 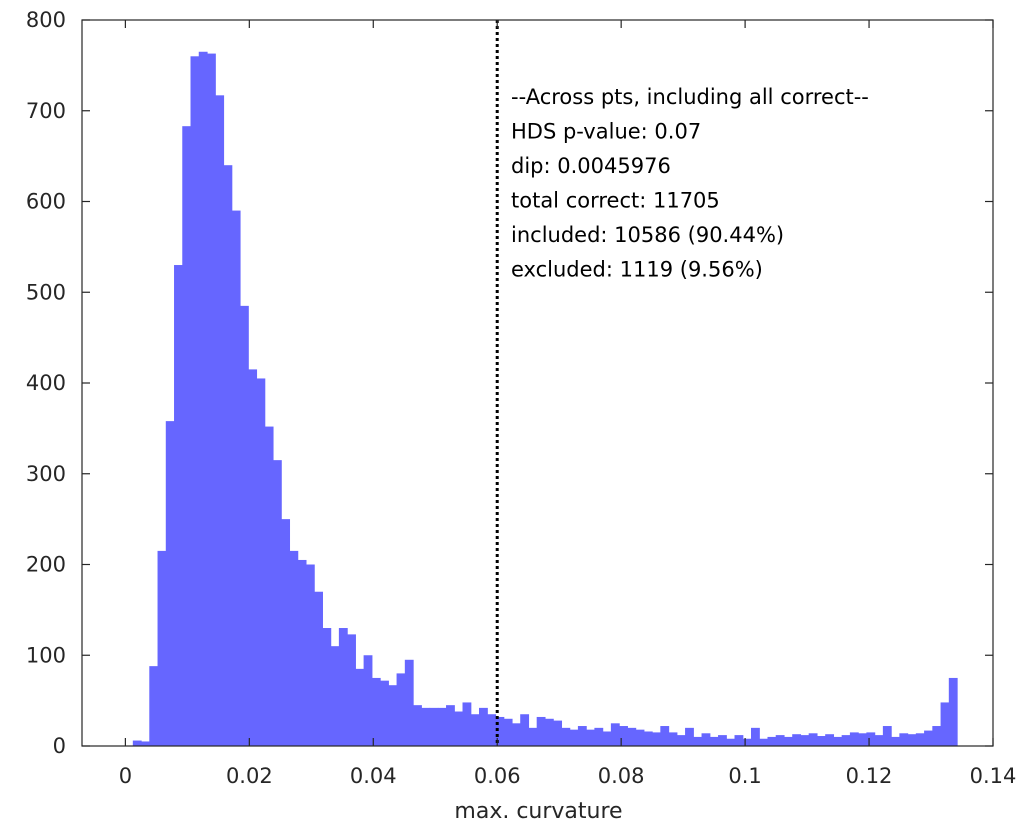 What do you see at coordinates (568, 776) in the screenshot?
I see `x-tick-labels: 0 0.02 0.04 0.06 0.08 0.1 0.12 0.14` at bounding box center [568, 776].